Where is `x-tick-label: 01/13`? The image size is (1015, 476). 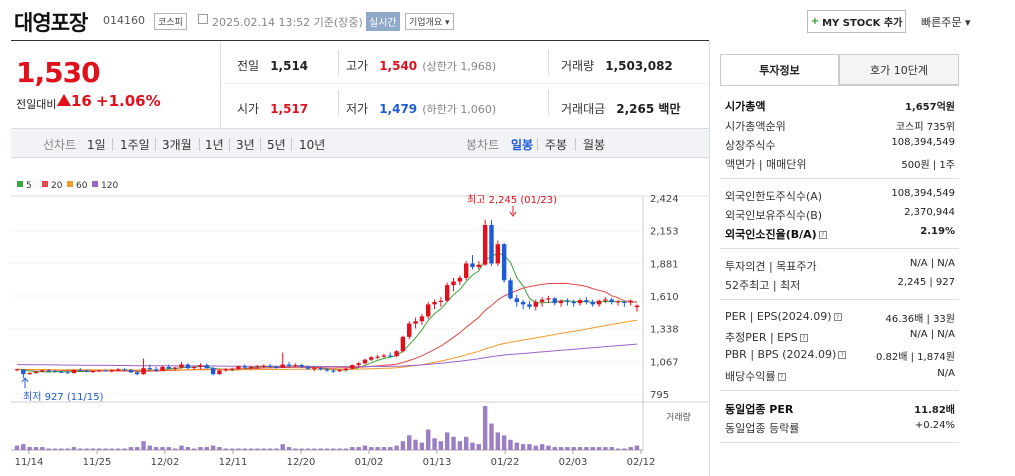 x-tick-label: 01/13 is located at coordinates (437, 462).